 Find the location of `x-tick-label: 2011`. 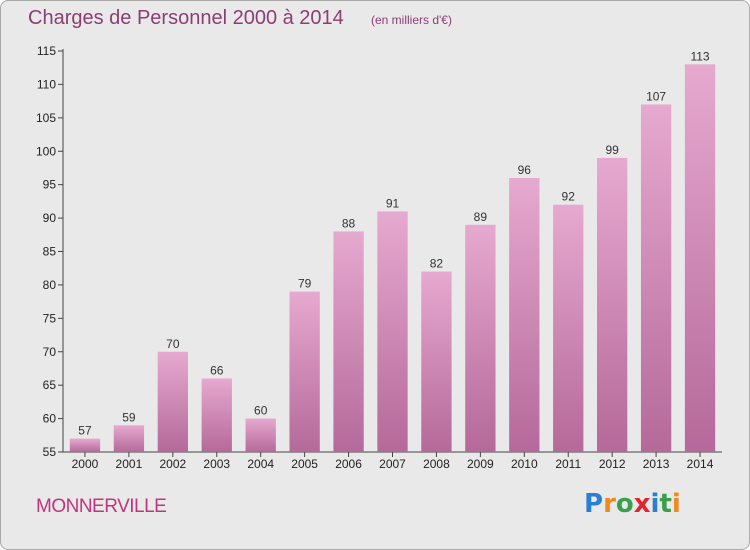

x-tick-label: 2011 is located at coordinates (568, 464).